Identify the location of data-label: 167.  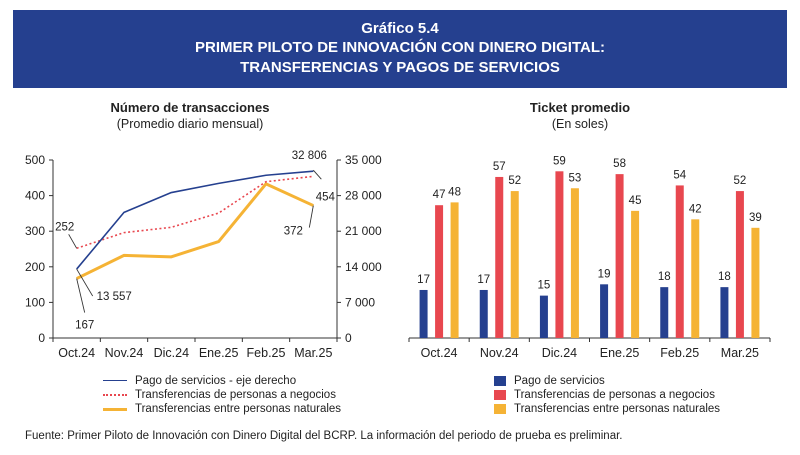
(84, 326).